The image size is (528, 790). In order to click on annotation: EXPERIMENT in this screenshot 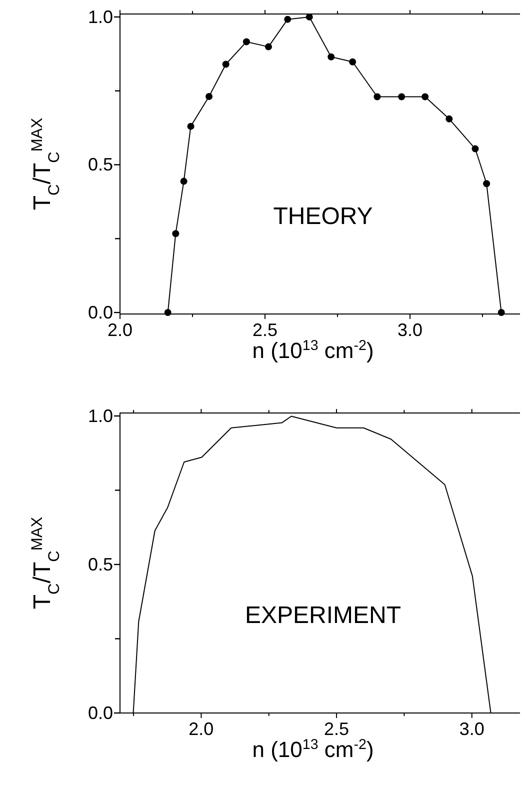, I will do `click(323, 615)`.